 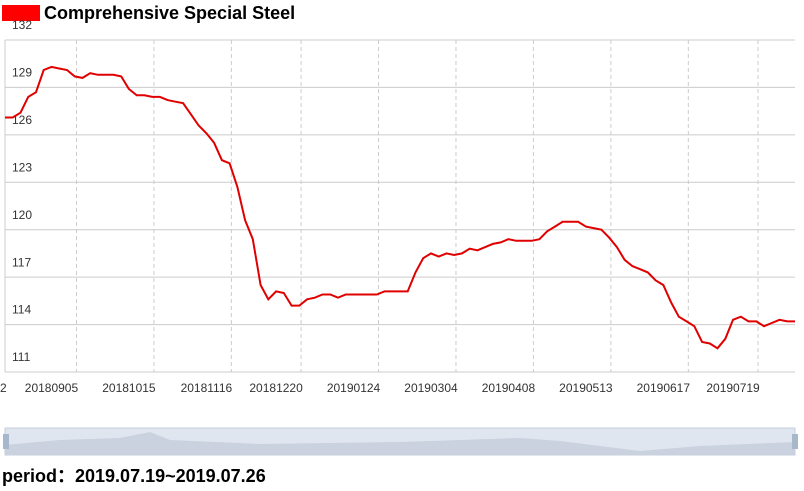 What do you see at coordinates (129, 388) in the screenshot?
I see `x-tick-label: 20181015` at bounding box center [129, 388].